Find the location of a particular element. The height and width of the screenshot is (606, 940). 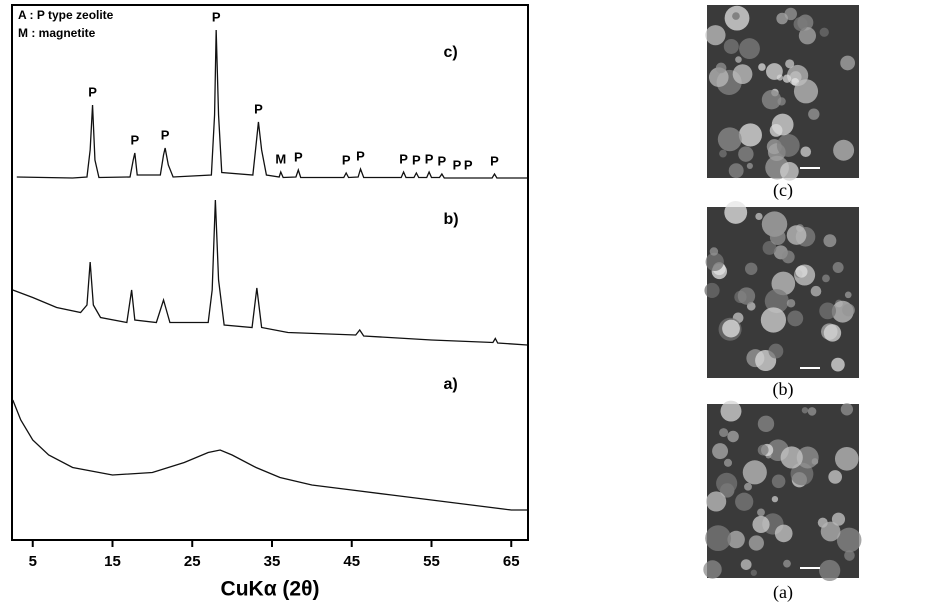

x-tick-label: 45 is located at coordinates (351, 561).